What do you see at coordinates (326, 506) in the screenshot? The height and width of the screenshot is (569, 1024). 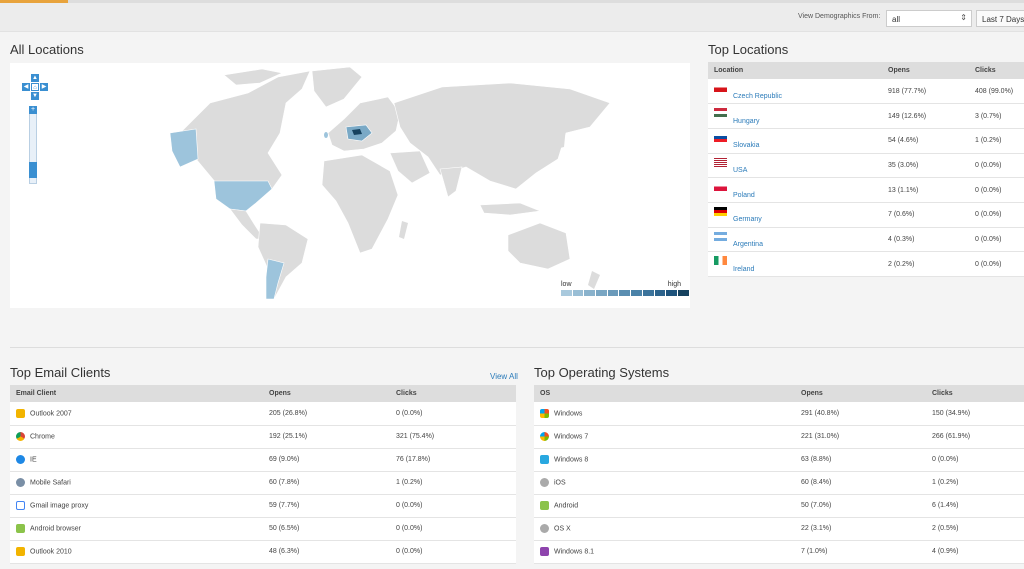 I see `row-opens: 59 (7.7%)` at bounding box center [326, 506].